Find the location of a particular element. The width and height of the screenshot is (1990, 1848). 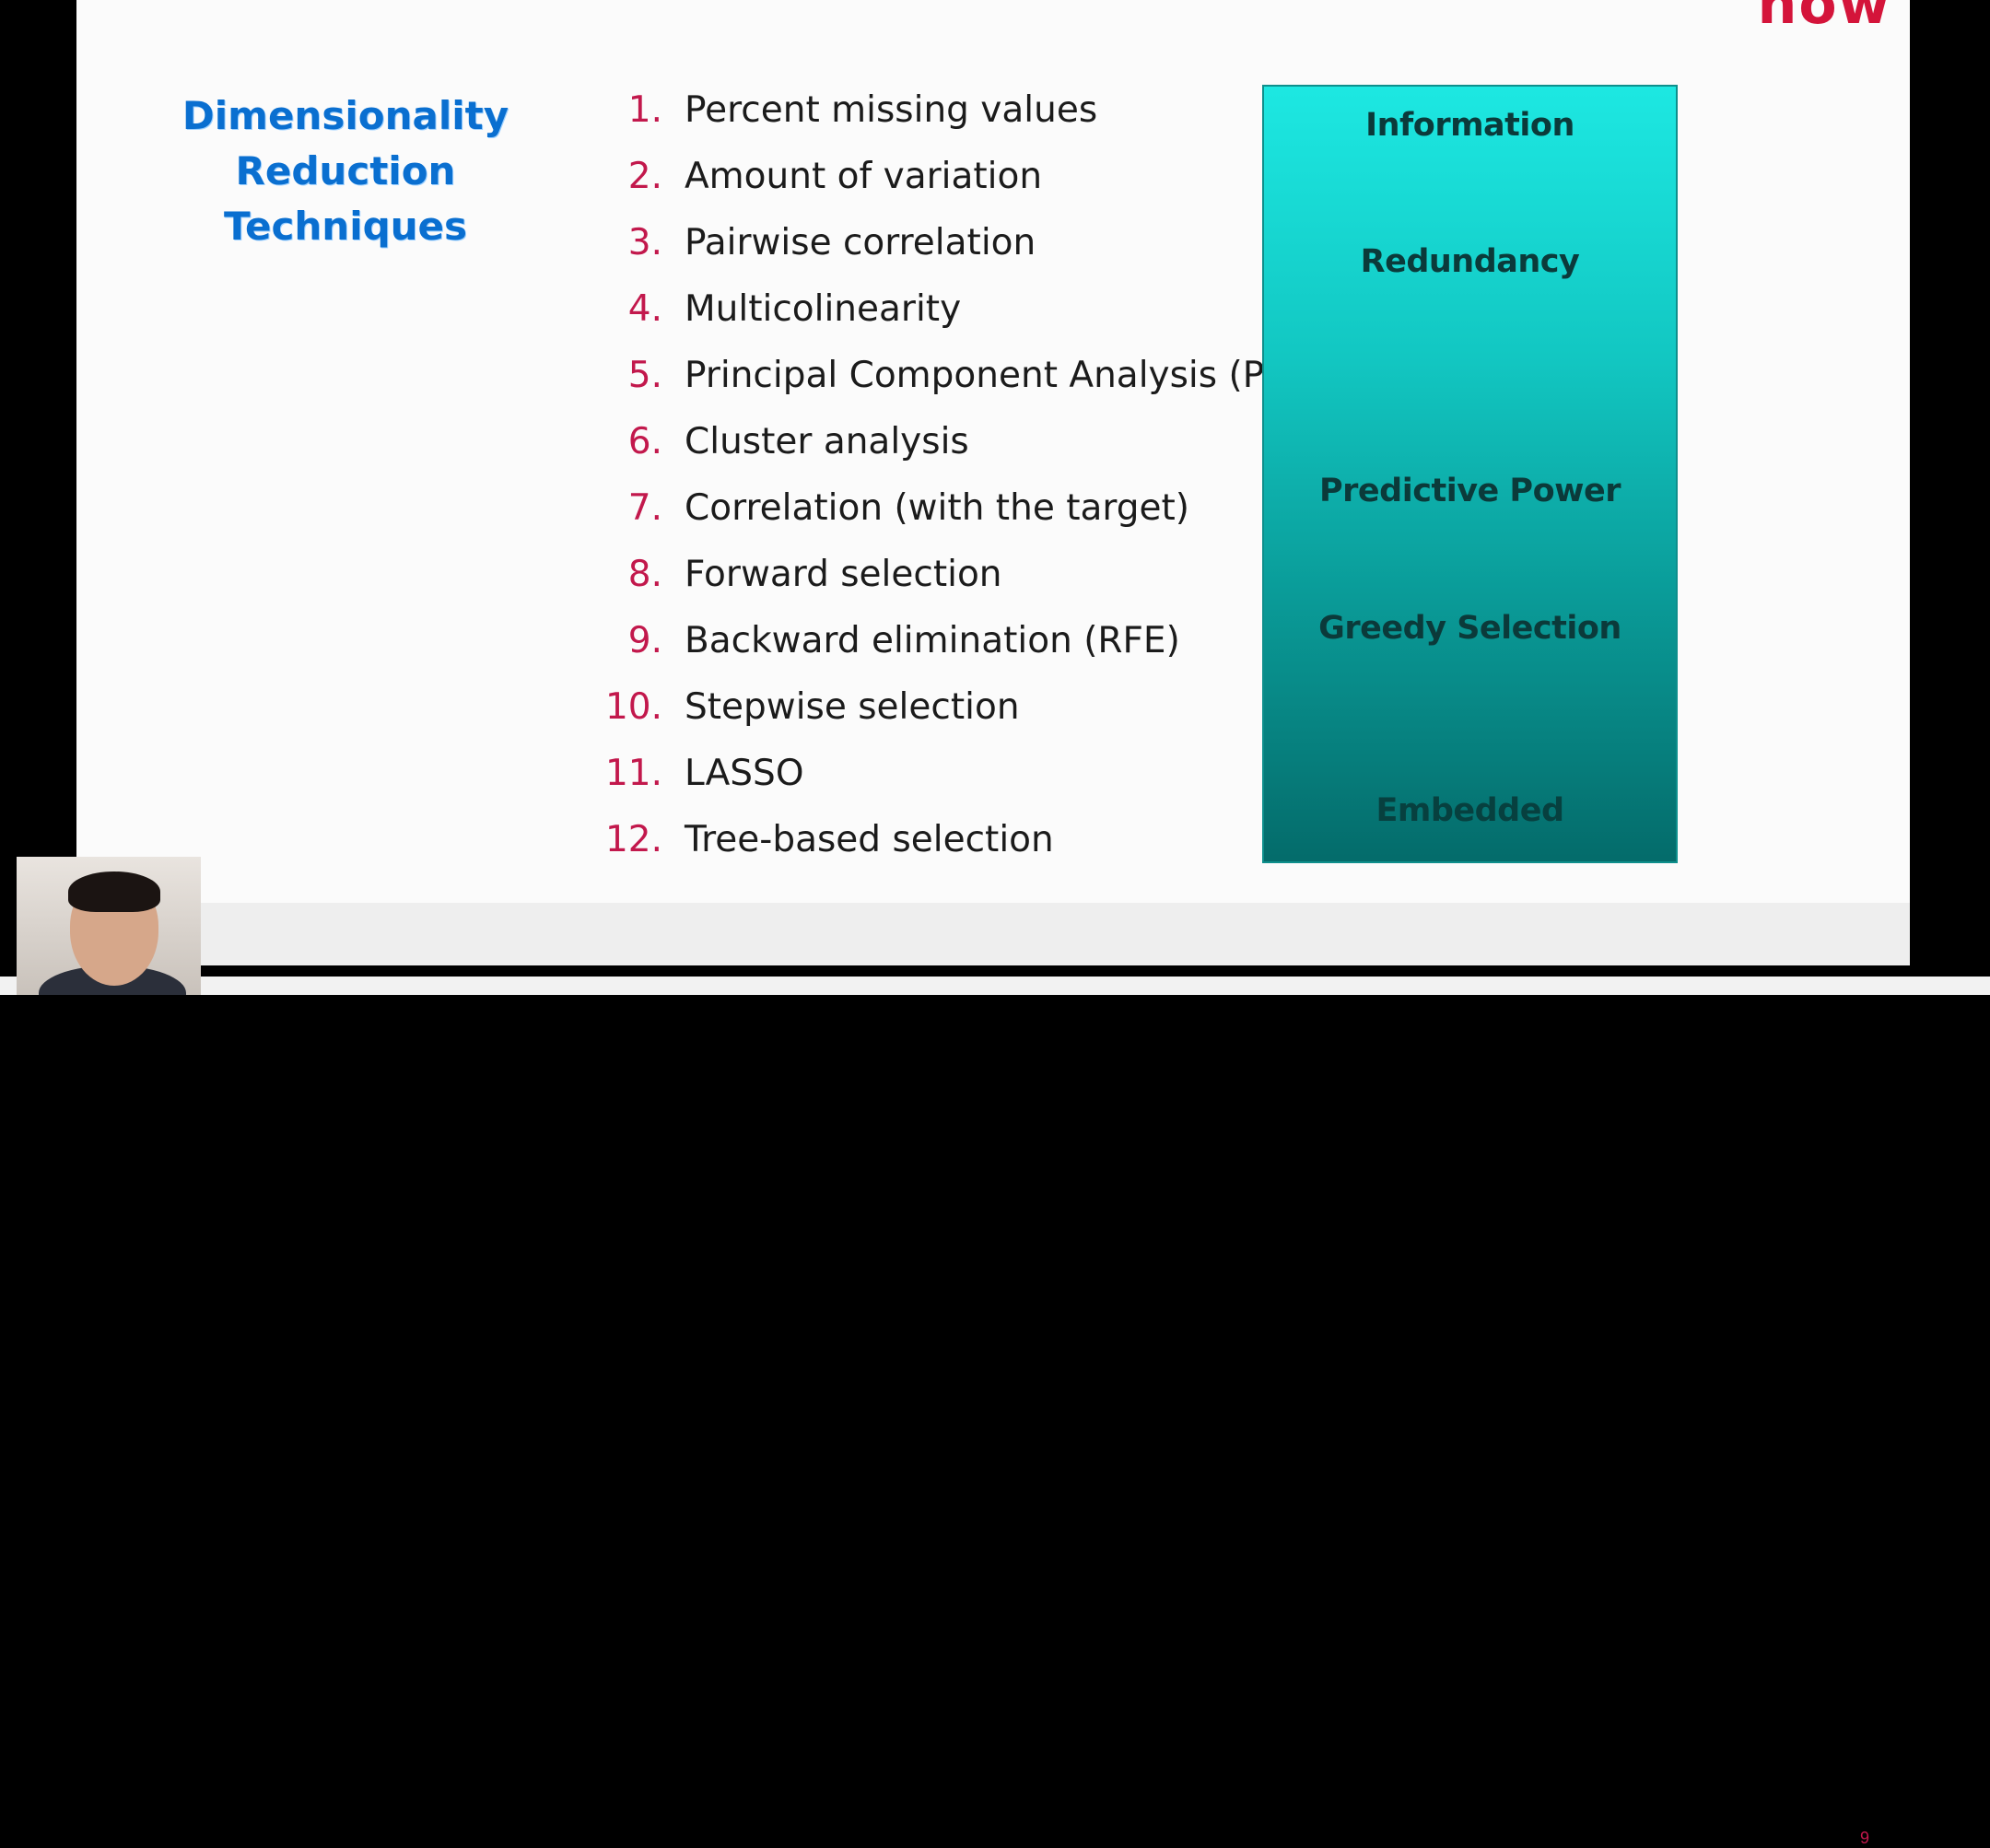

list-item-text: Cluster analysis is located at coordinates (827, 441).